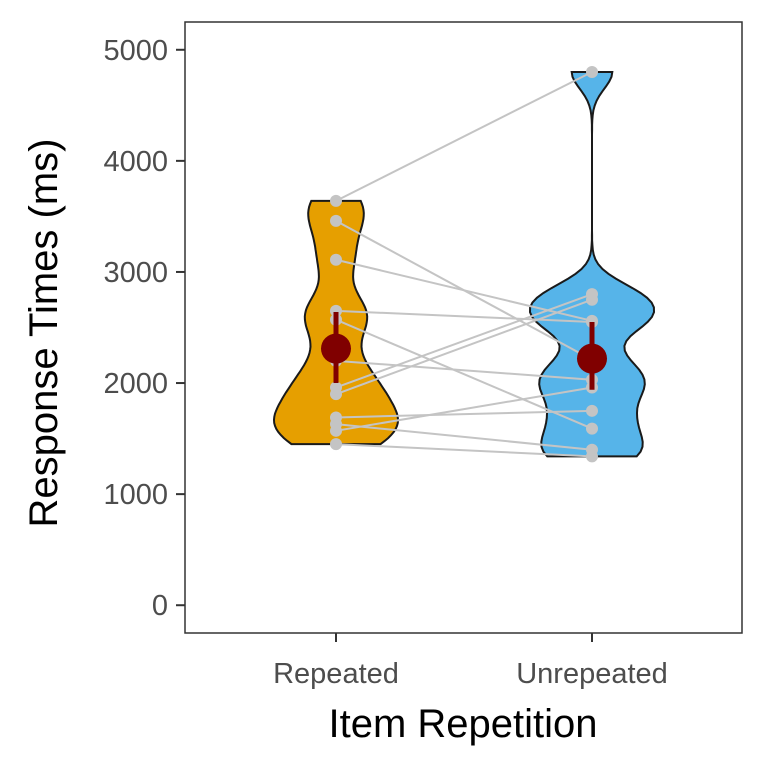  What do you see at coordinates (160, 606) in the screenshot?
I see `y-tick-label: 0` at bounding box center [160, 606].